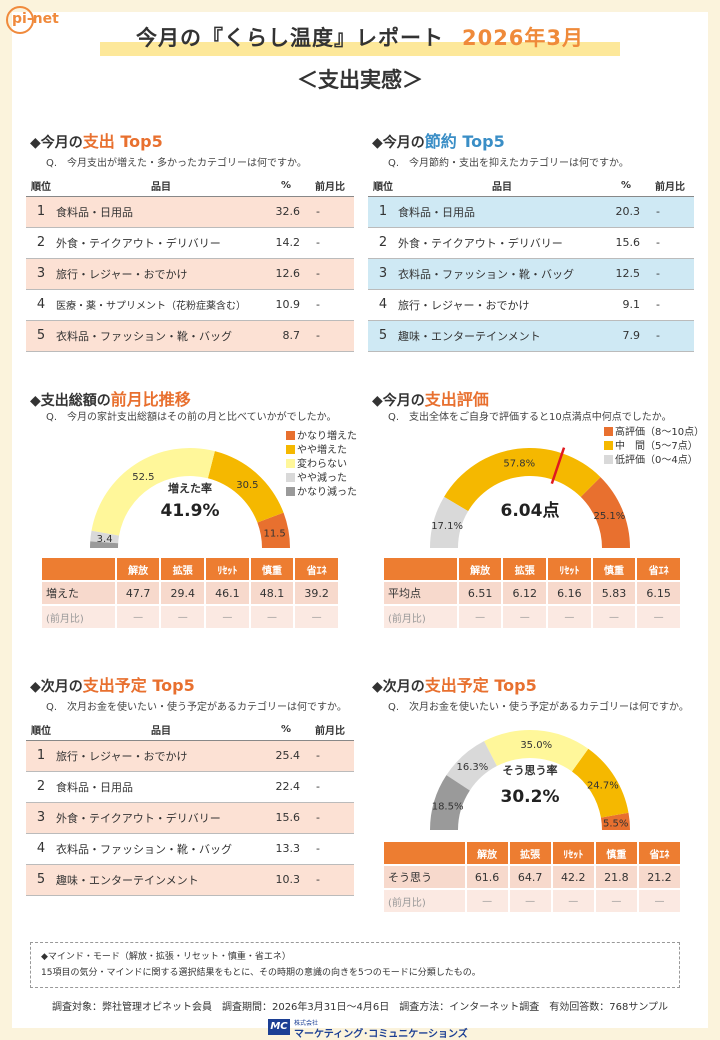 The height and width of the screenshot is (1040, 720). Describe the element at coordinates (603, 785) in the screenshot. I see `gauge-label: 24.7%` at that location.